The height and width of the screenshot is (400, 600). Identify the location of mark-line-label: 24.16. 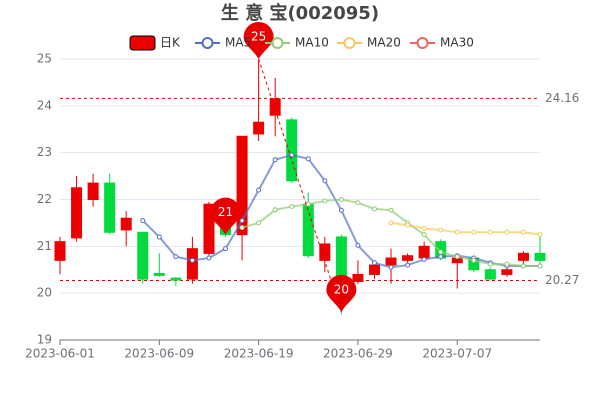
(562, 98).